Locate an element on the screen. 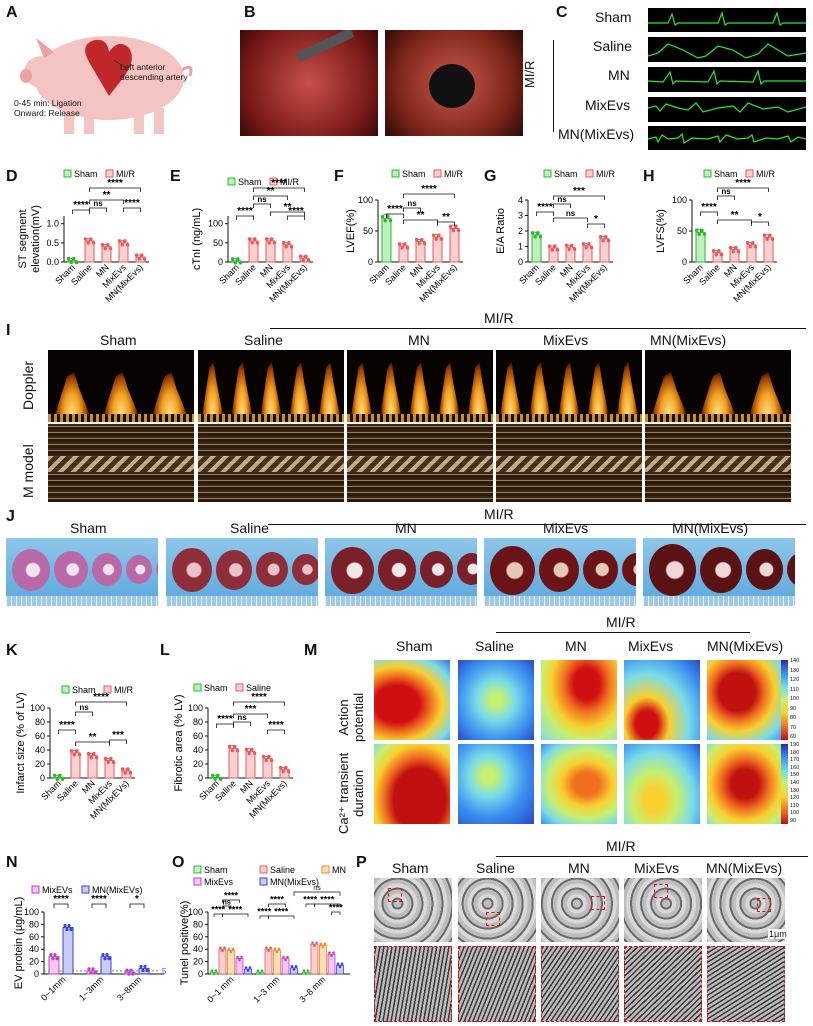 This screenshot has width=813, height=1026. y-tick-label: 0 is located at coordinates (200, 974).